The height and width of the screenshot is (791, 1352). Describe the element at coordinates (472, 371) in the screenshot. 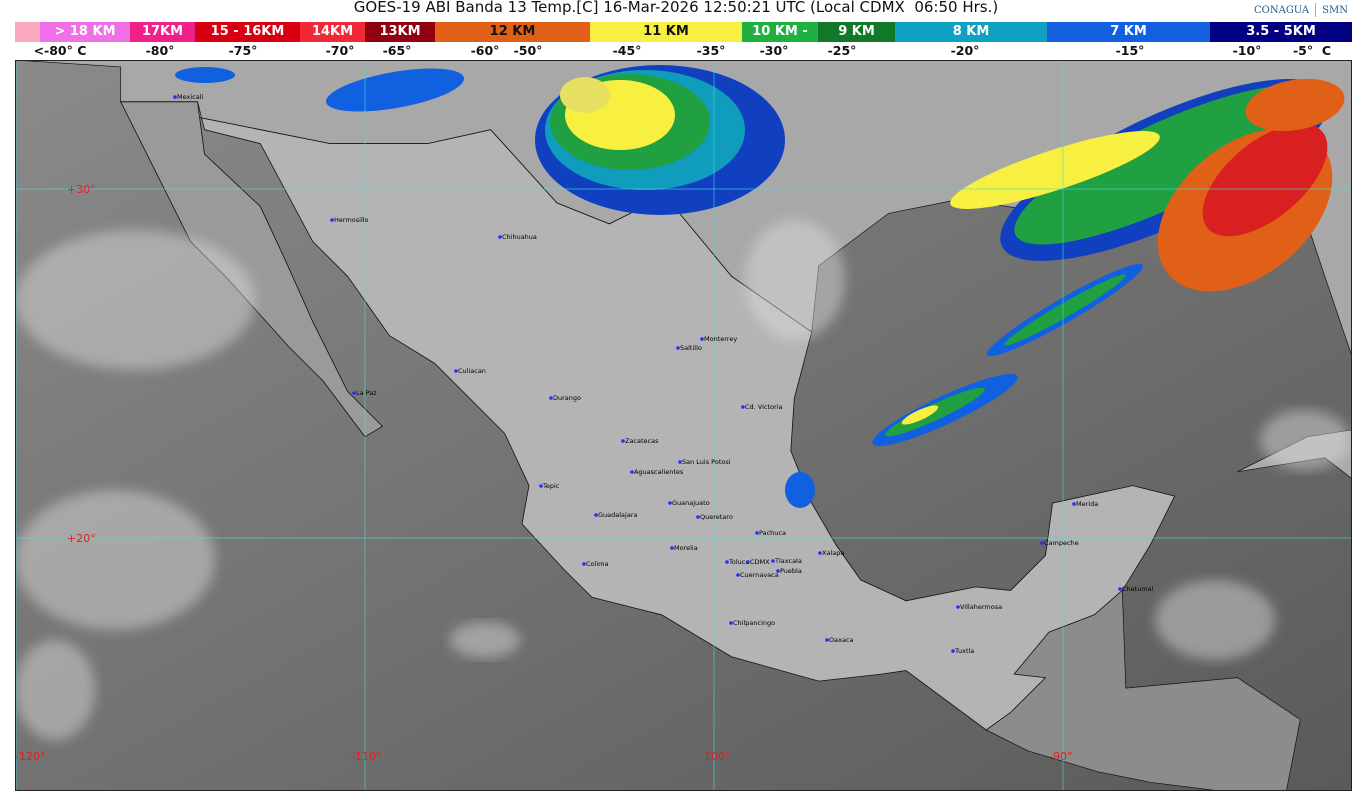

I see `city-label: Culiacan` at that location.